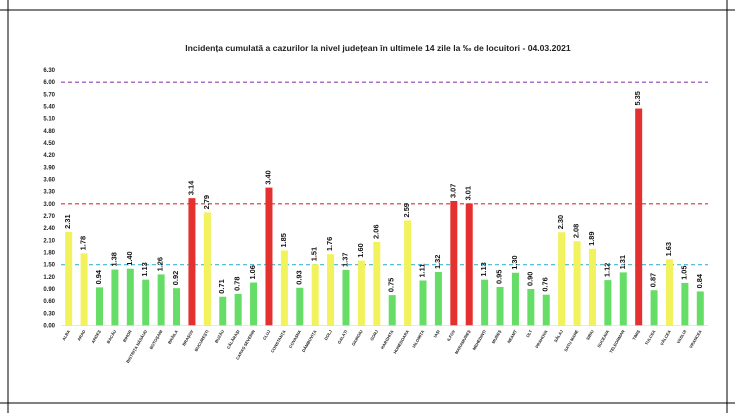 Image resolution: width=735 pixels, height=413 pixels. I want to click on data-label: 2.30, so click(560, 222).